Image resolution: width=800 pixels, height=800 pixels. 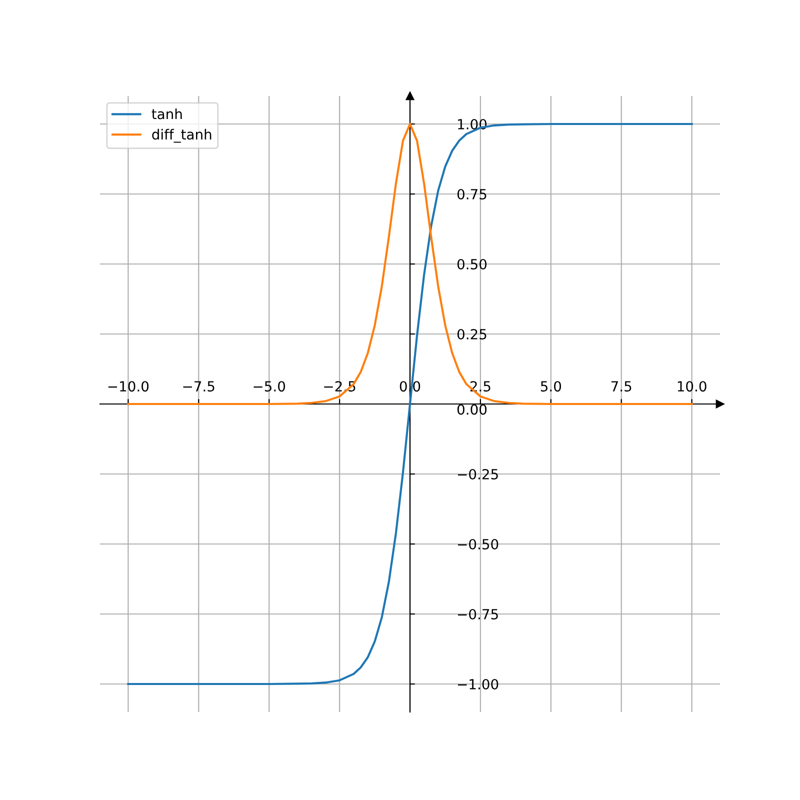 What do you see at coordinates (472, 409) in the screenshot?
I see `y-tick-label: 0.00` at bounding box center [472, 409].